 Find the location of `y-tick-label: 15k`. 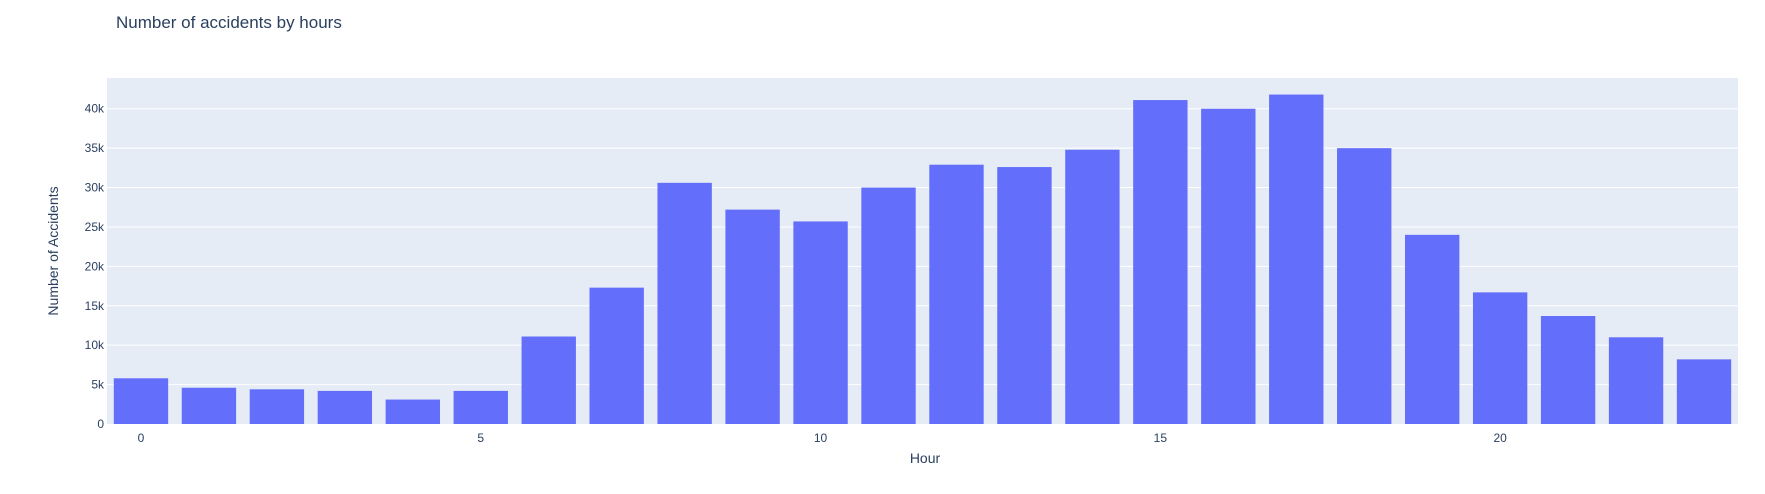

y-tick-label: 15k is located at coordinates (95, 306).